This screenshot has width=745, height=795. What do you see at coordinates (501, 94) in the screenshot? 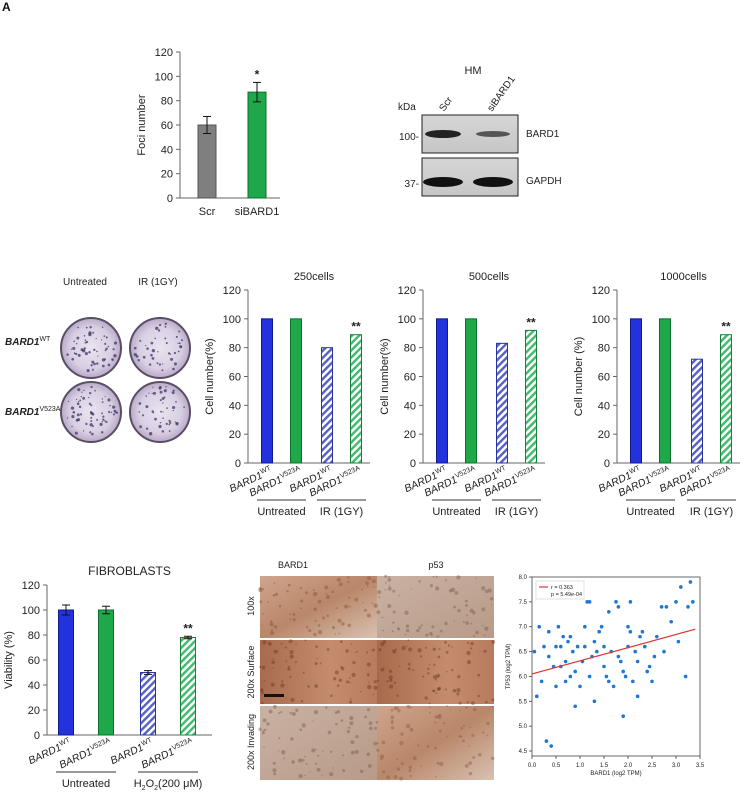
I see `lane-label-sibard1: siBARD1` at bounding box center [501, 94].